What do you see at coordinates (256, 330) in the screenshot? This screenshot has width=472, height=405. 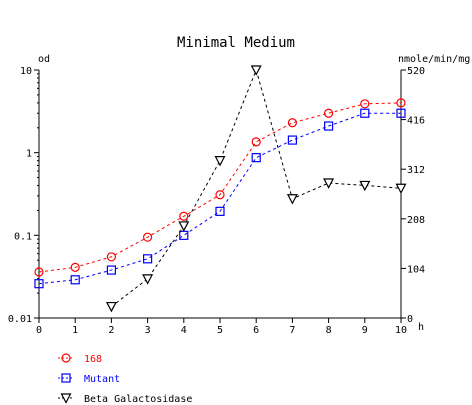 I see `x-tick-label: 6` at bounding box center [256, 330].